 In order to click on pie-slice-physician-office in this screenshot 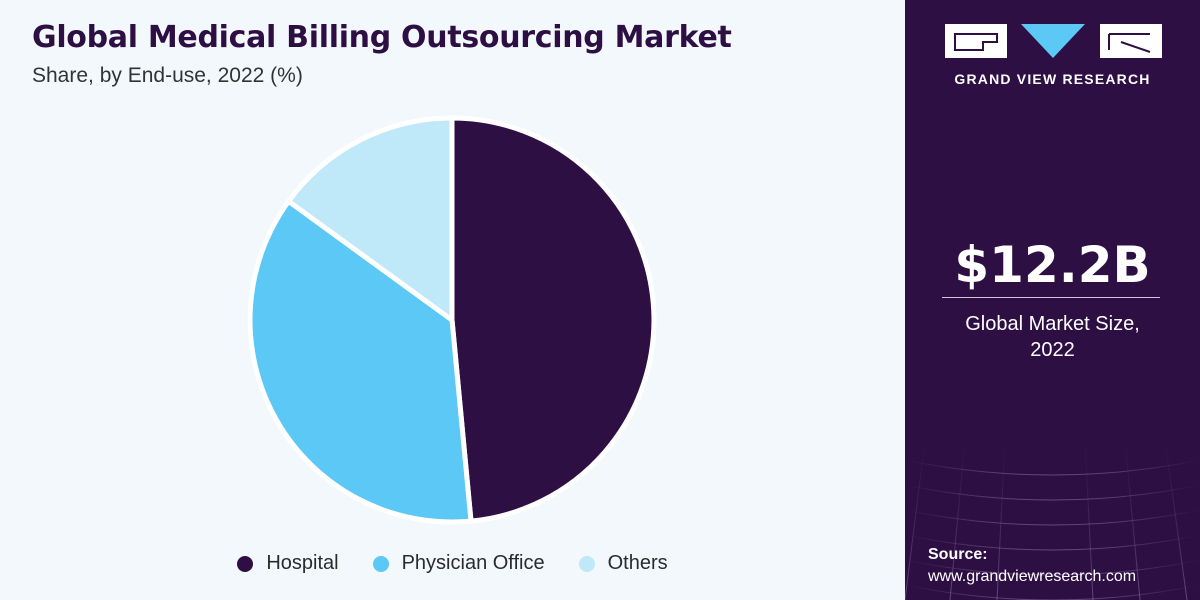, I will do `click(360, 361)`.